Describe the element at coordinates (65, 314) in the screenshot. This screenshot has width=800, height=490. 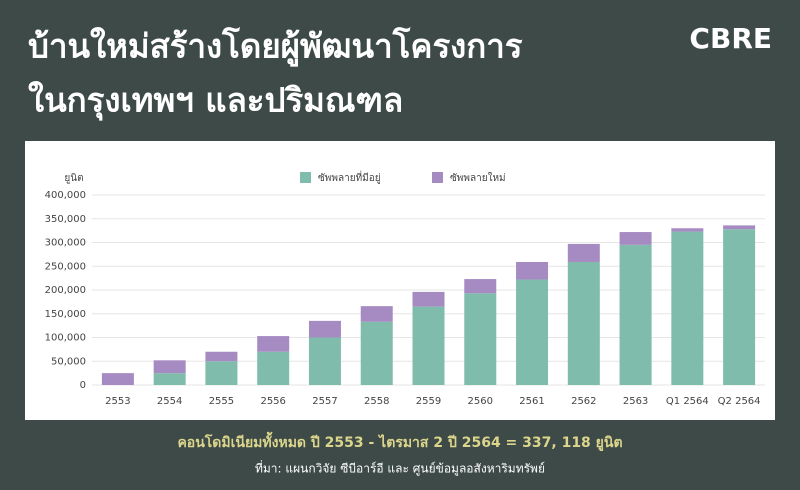
I see `y-tick-label: 150,000` at that location.